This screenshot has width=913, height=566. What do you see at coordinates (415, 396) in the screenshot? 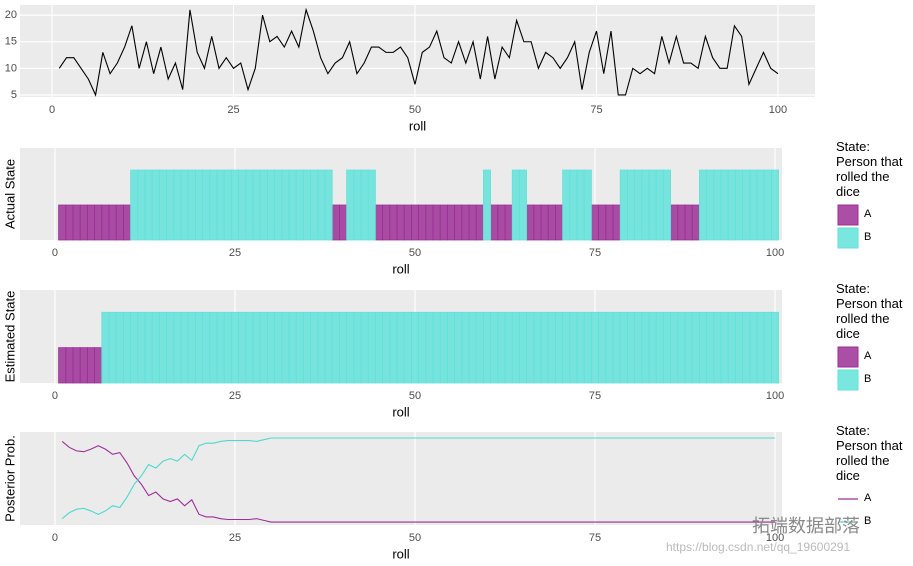
I see `x-tick-label: 50` at bounding box center [415, 396].